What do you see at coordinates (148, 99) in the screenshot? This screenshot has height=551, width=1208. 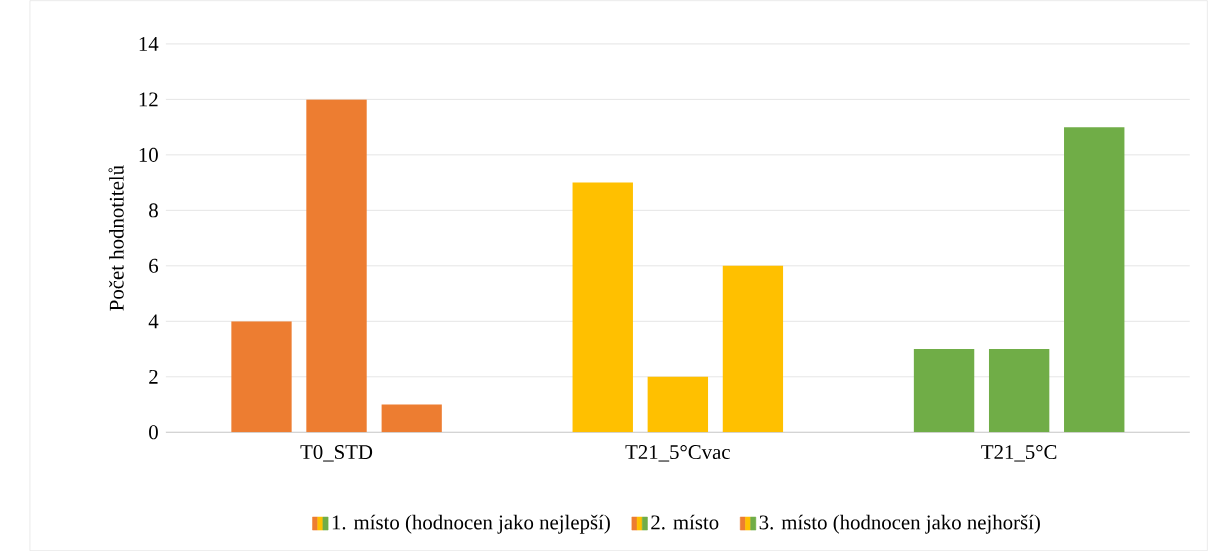 I see `y-tick-label: 12` at bounding box center [148, 99].